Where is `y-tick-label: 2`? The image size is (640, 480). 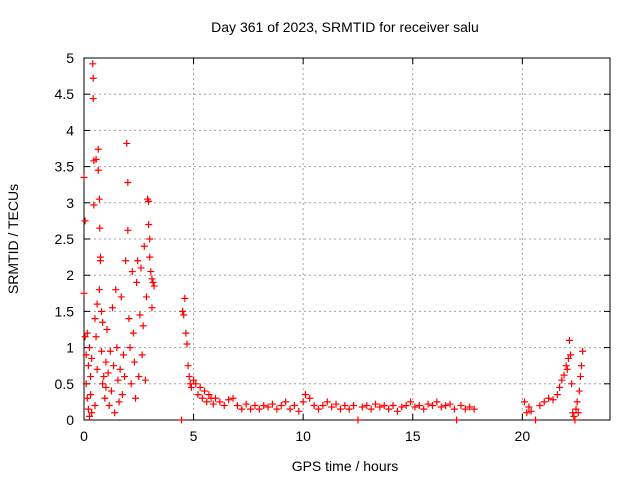 y-tick-label: 2 is located at coordinates (70, 275).